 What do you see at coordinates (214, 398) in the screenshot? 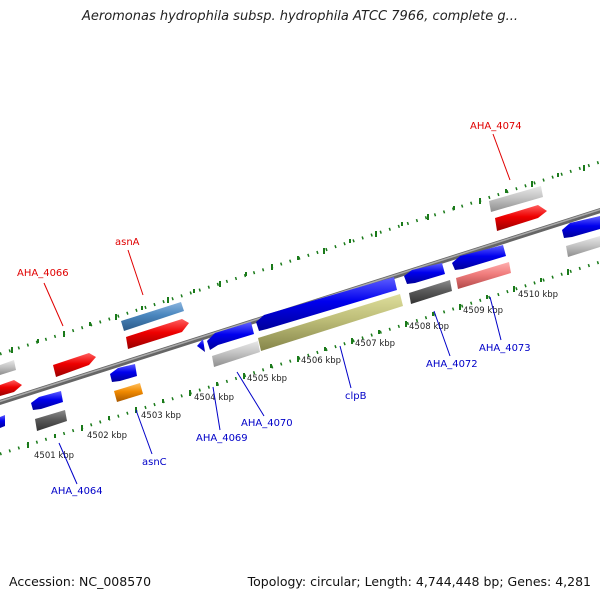
I see `tick-label-4504: 4504 kbp` at bounding box center [214, 398].